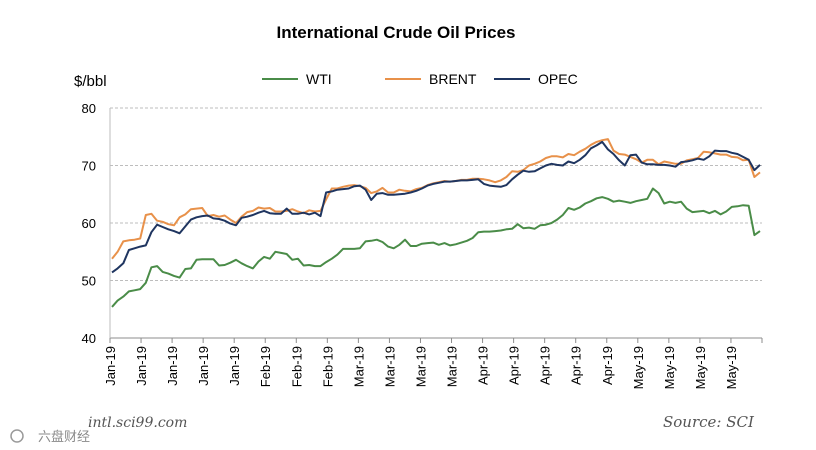  I want to click on chart-title: International Crude Oil Prices, so click(395, 32).